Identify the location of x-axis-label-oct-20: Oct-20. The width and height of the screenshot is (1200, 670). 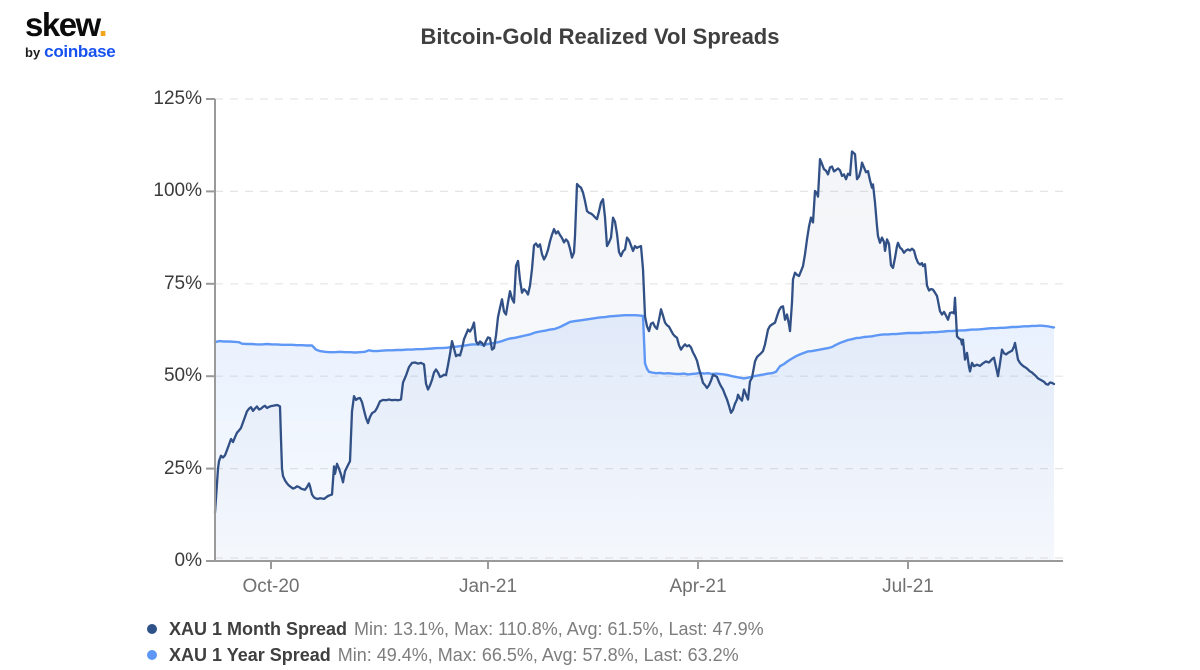
(271, 586).